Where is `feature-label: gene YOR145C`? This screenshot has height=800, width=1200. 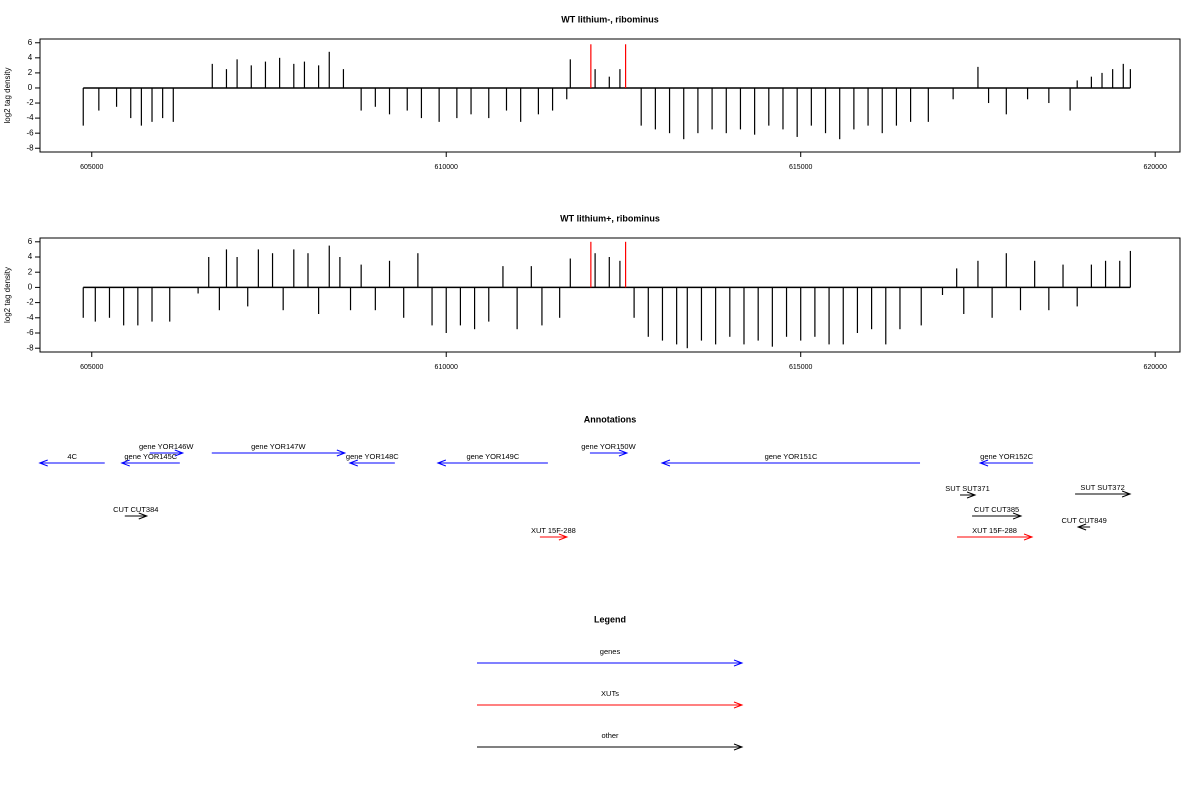 feature-label: gene YOR145C is located at coordinates (150, 456).